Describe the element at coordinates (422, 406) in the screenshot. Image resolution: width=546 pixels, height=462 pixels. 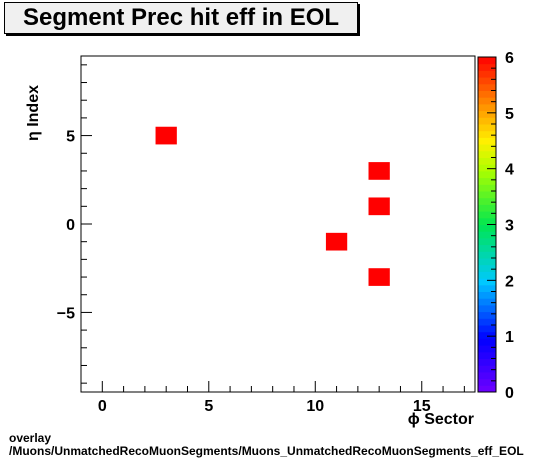
I see `x-tick-label: 15` at that location.